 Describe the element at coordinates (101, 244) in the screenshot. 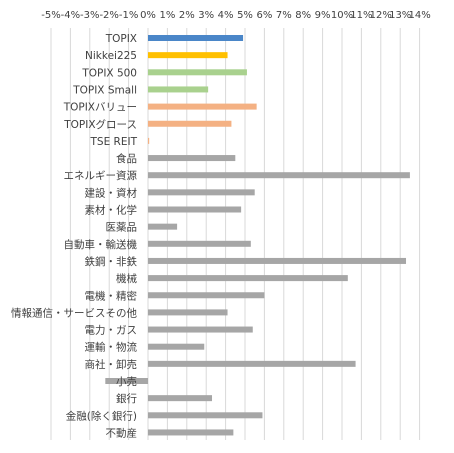

I see `category-label: 自動車・輸送機` at that location.